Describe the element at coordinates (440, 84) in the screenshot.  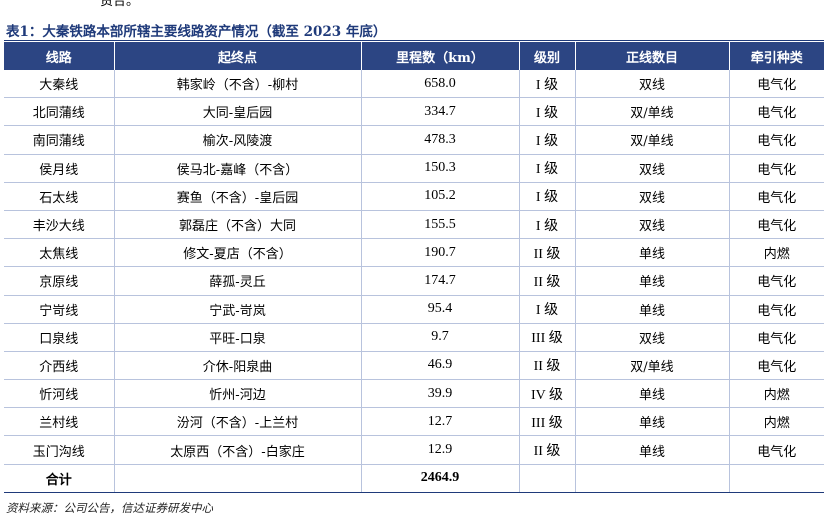
I see `cell-mileage: 658.0` at that location.